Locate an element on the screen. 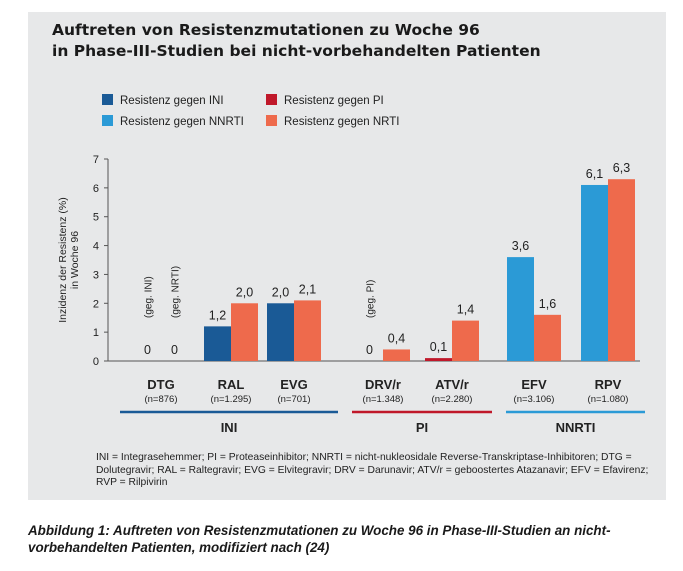  bar-annotation: (geg. INI) is located at coordinates (149, 297).